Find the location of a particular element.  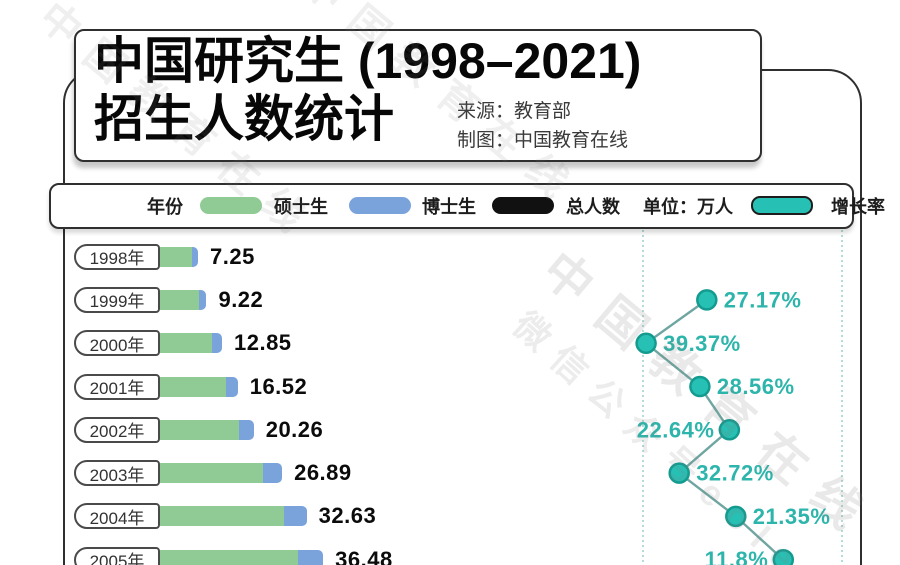

total-value-label: 9.22 is located at coordinates (241, 299).